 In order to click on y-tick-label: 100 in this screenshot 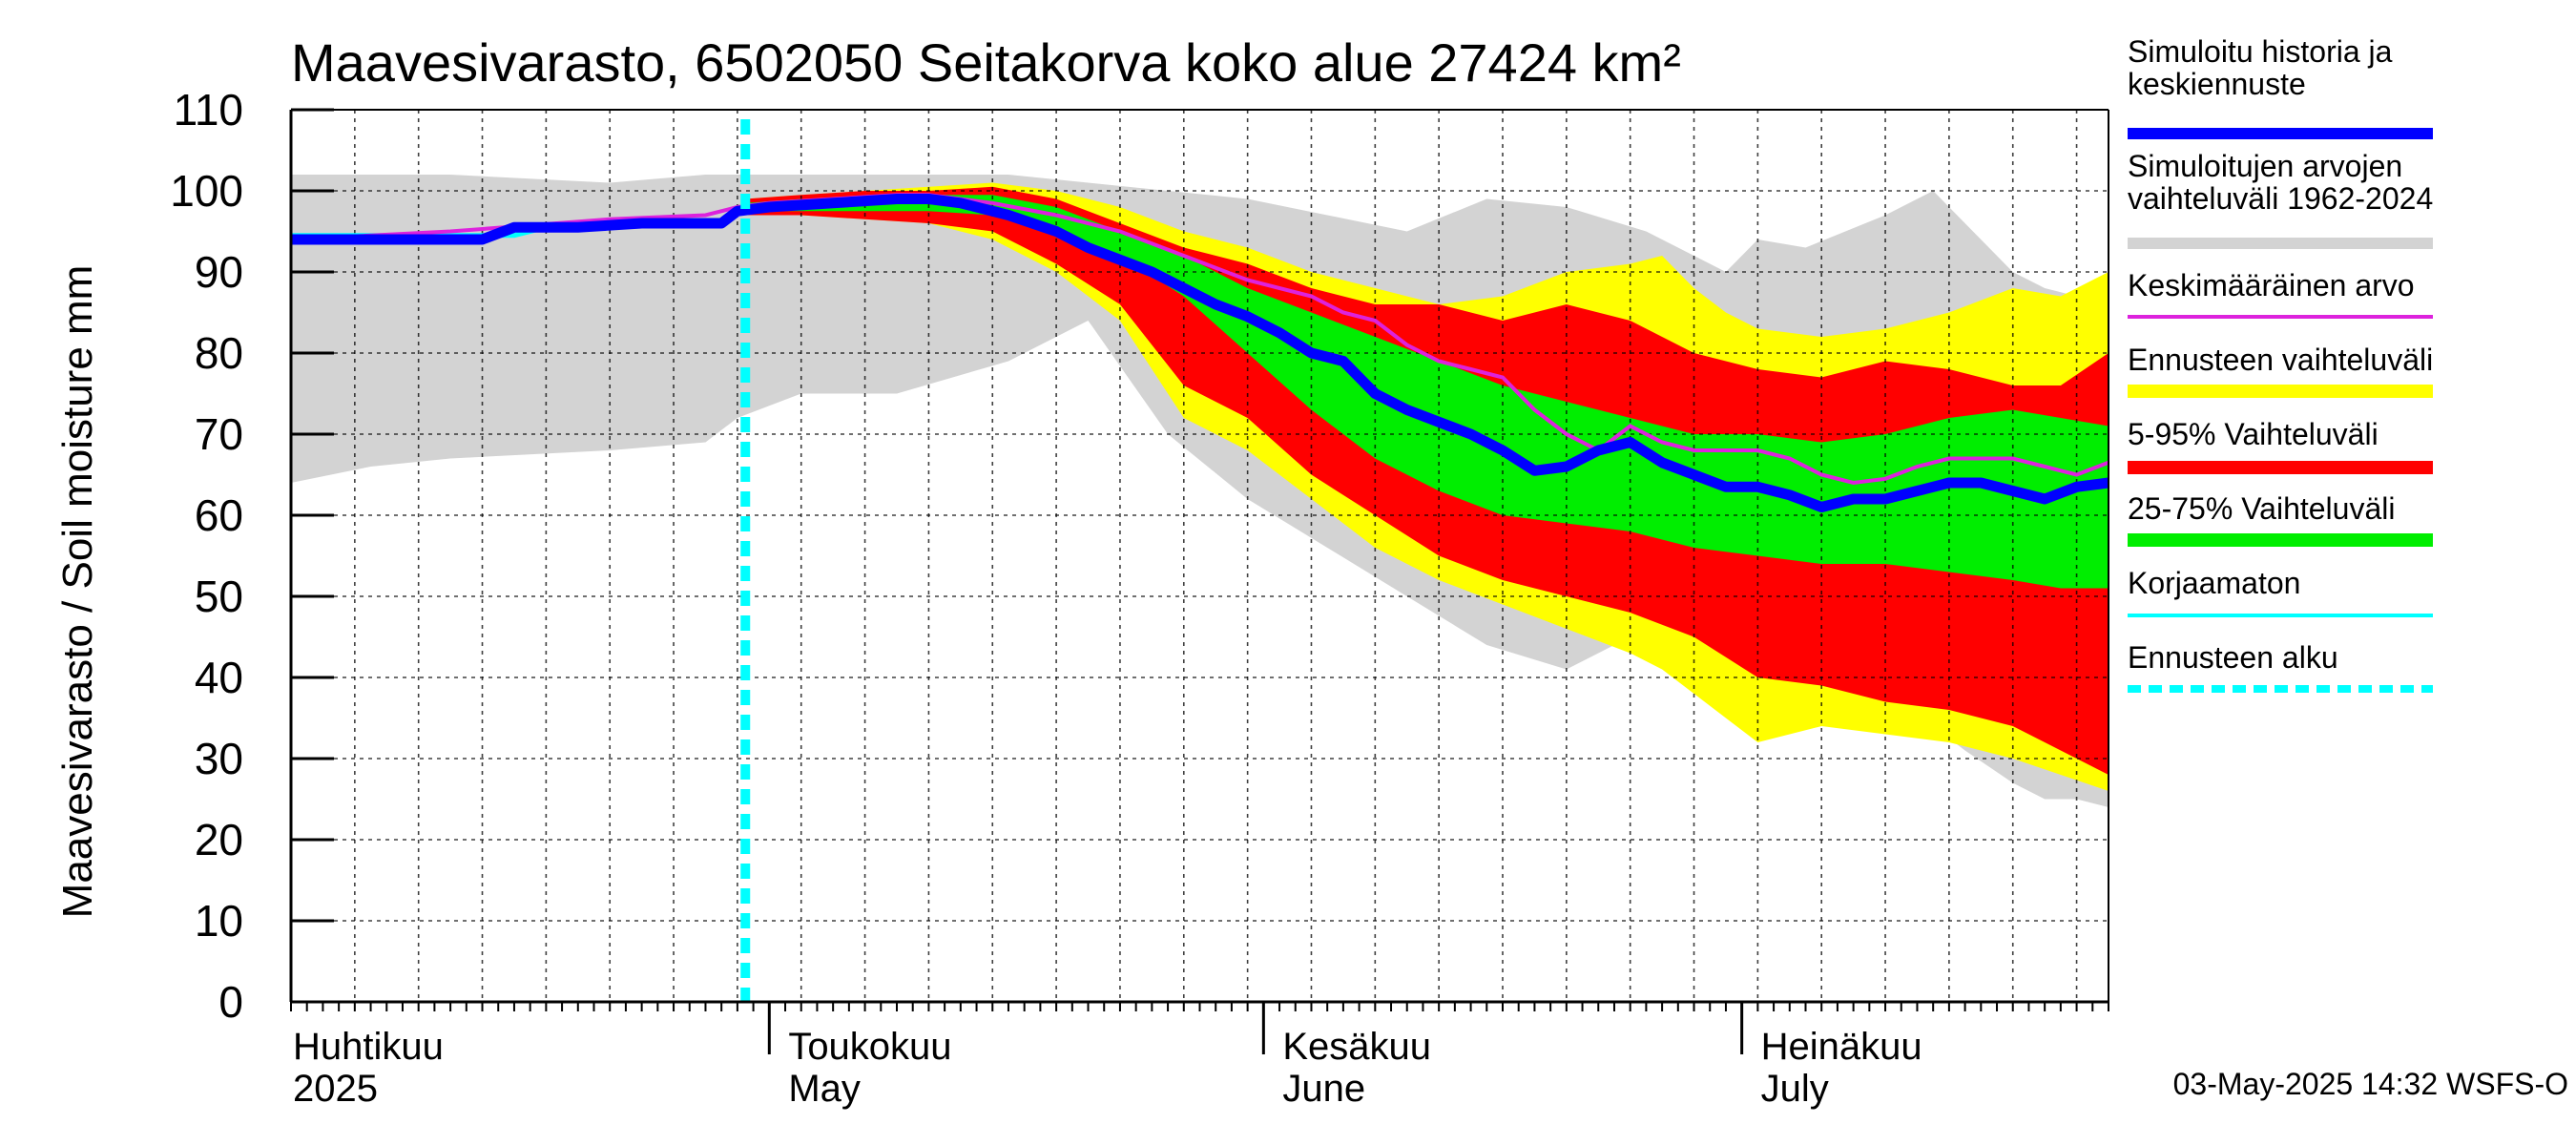, I will do `click(206, 191)`.